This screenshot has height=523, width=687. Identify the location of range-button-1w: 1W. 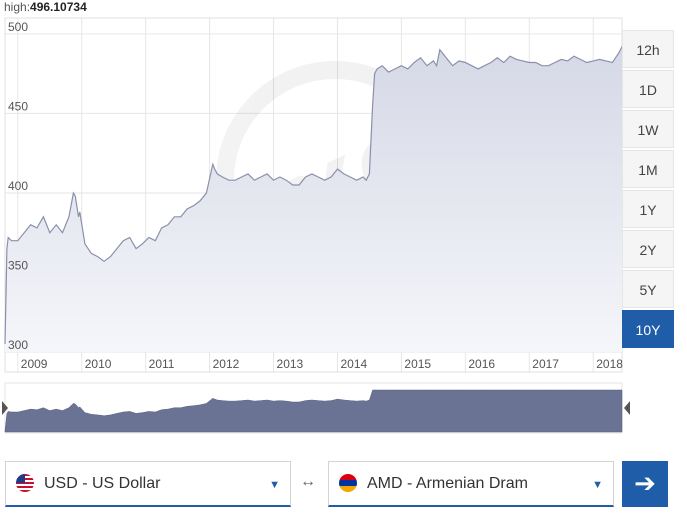
(648, 129).